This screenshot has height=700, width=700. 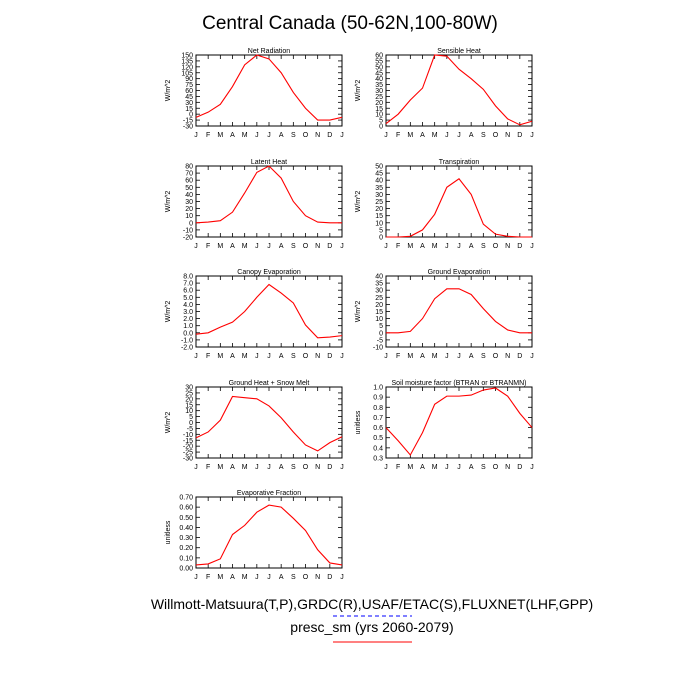 I want to click on y-tick-label: 35, so click(x=379, y=284).